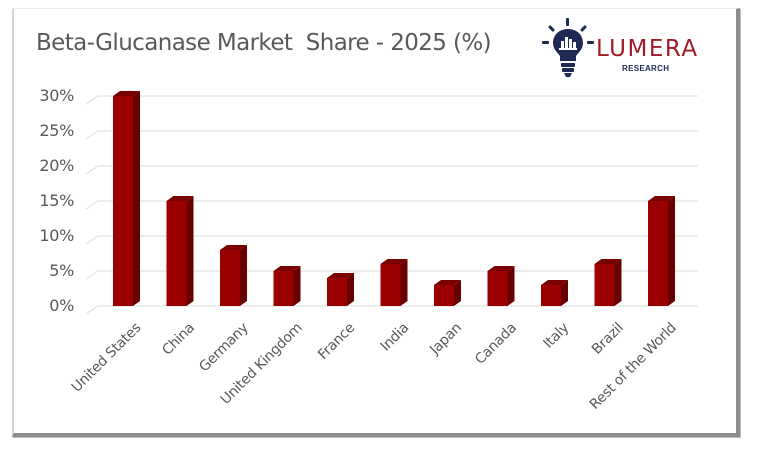  What do you see at coordinates (56, 130) in the screenshot?
I see `y-tick-label: 25%` at bounding box center [56, 130].